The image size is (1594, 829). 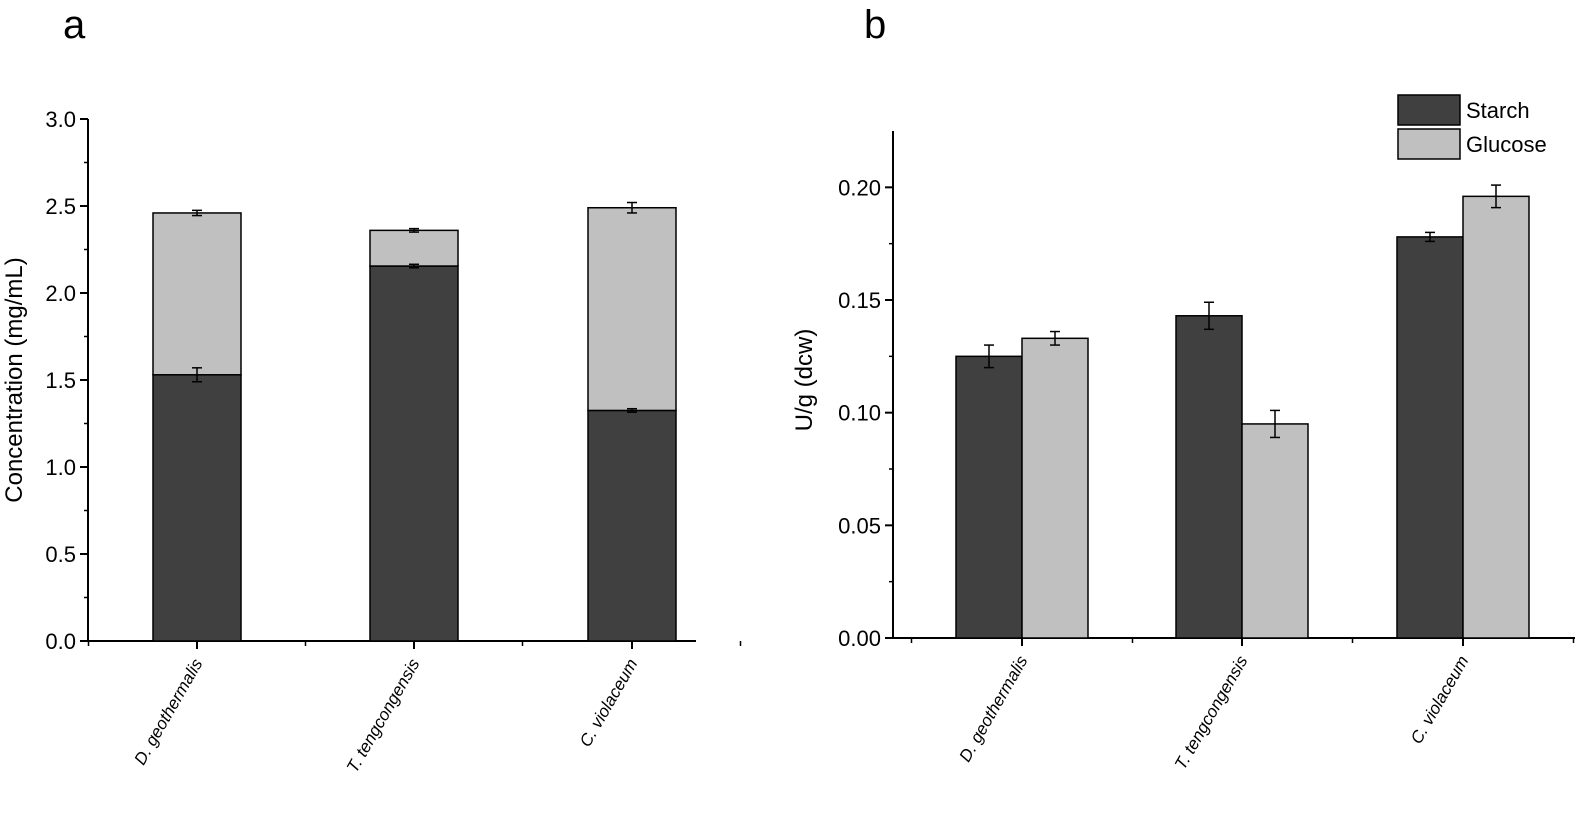 I want to click on y-axis-label-b: U/g (dcw), so click(x=804, y=380).